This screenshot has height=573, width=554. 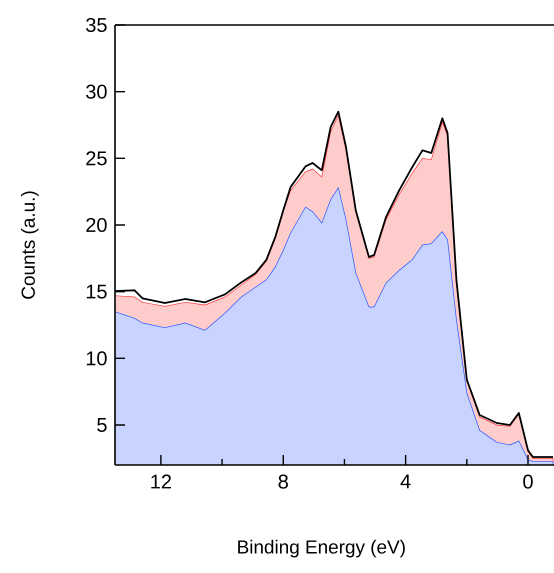 I want to click on x-axis-title: Binding Energy (eV), so click(x=321, y=549).